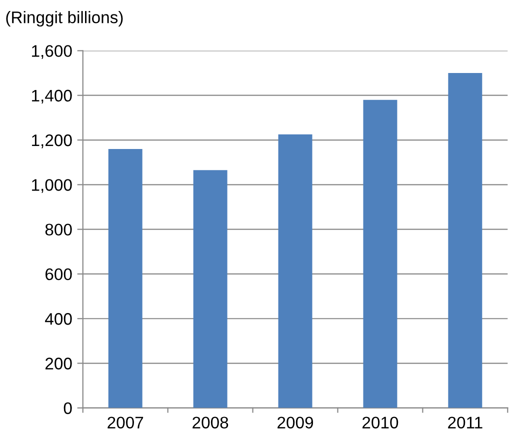 The height and width of the screenshot is (441, 518). Describe the element at coordinates (52, 52) in the screenshot. I see `y-tick-label: 1,600` at that location.